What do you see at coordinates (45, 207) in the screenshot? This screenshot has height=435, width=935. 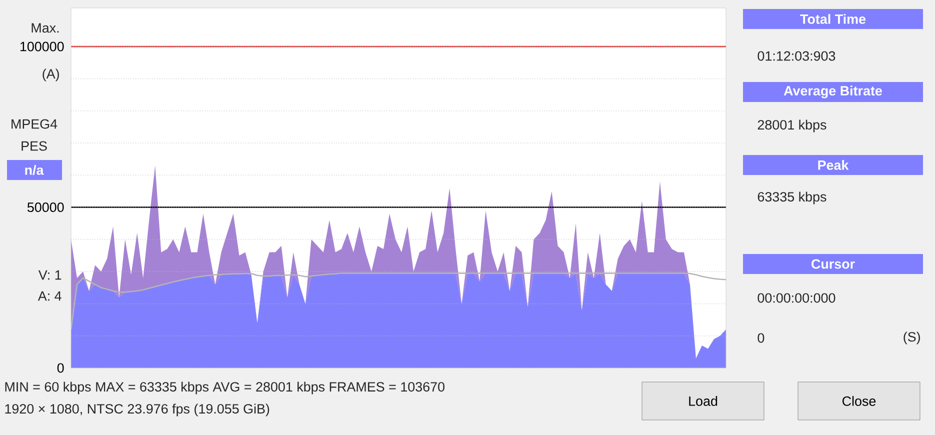 I see `y-tick-label: 50000` at bounding box center [45, 207].